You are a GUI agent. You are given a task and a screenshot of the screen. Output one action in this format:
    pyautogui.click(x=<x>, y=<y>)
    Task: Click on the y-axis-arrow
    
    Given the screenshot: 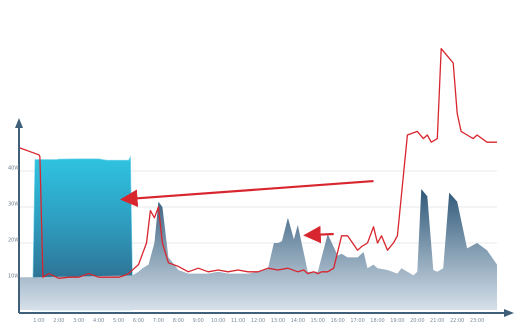 What is the action you would take?
    pyautogui.click(x=19, y=123)
    